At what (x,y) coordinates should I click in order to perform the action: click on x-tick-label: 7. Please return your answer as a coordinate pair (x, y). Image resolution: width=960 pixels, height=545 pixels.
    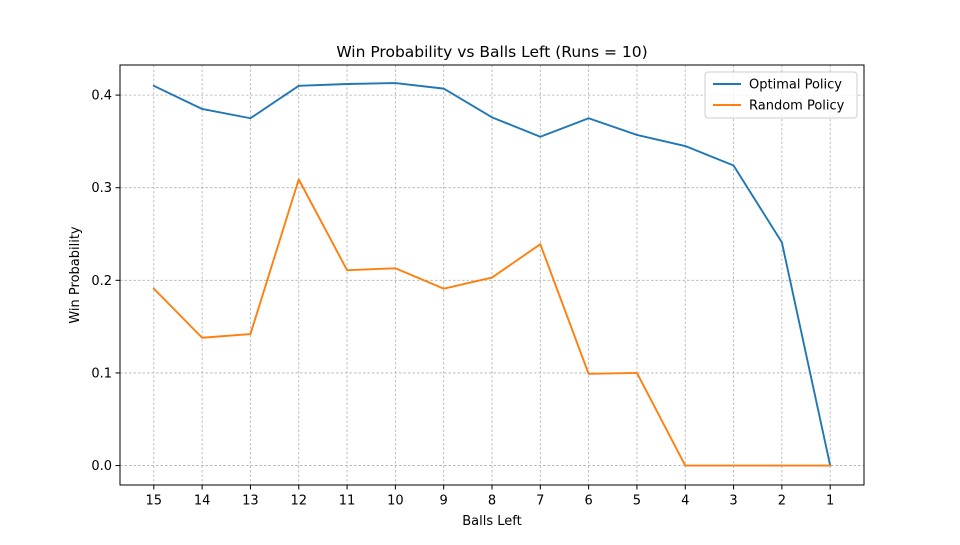
    Looking at the image, I should click on (540, 501).